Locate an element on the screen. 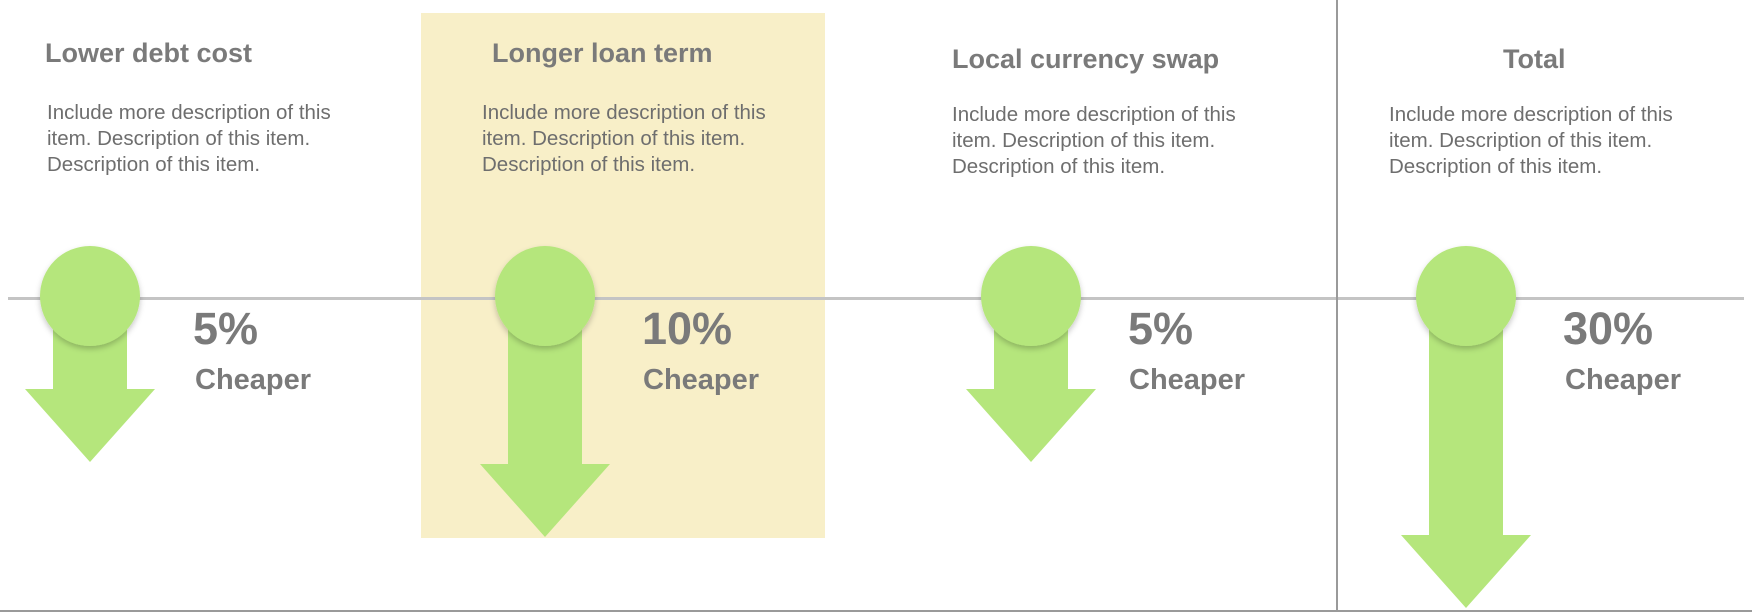  column-percent: 10% is located at coordinates (687, 328).